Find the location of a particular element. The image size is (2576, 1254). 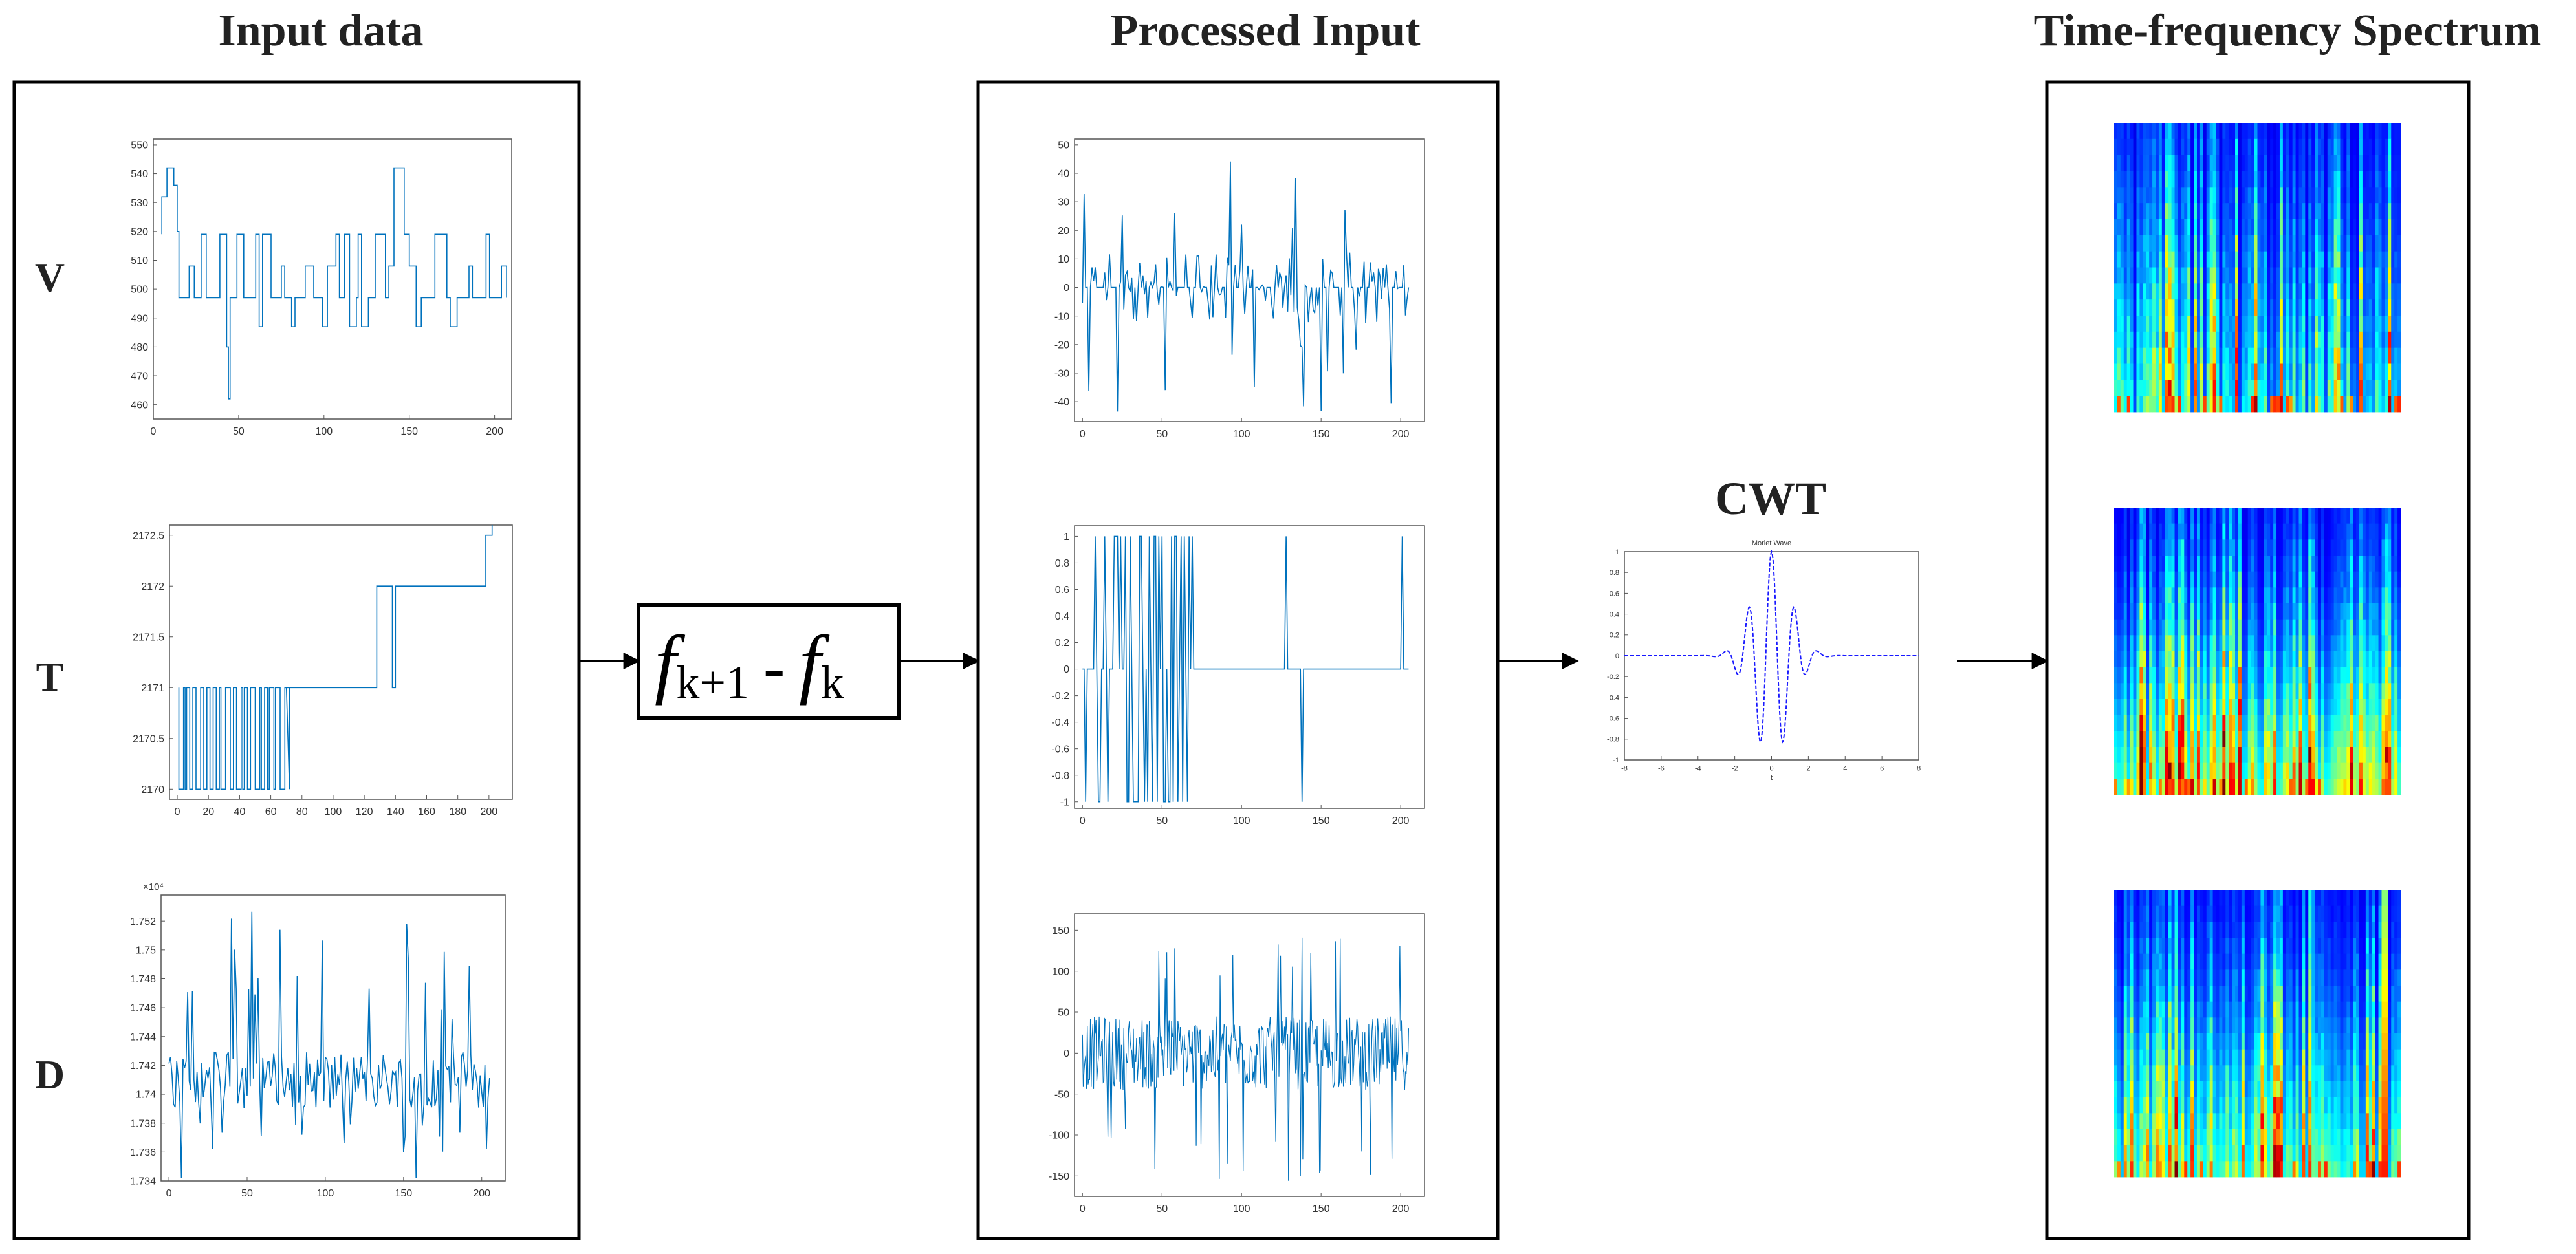

input-V-xtick-label: 200 is located at coordinates (494, 431).